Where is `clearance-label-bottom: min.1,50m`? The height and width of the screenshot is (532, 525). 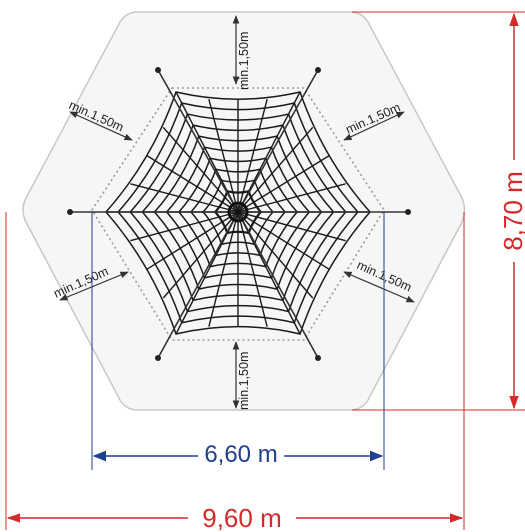
clearance-label-bottom: min.1,50m is located at coordinates (244, 381).